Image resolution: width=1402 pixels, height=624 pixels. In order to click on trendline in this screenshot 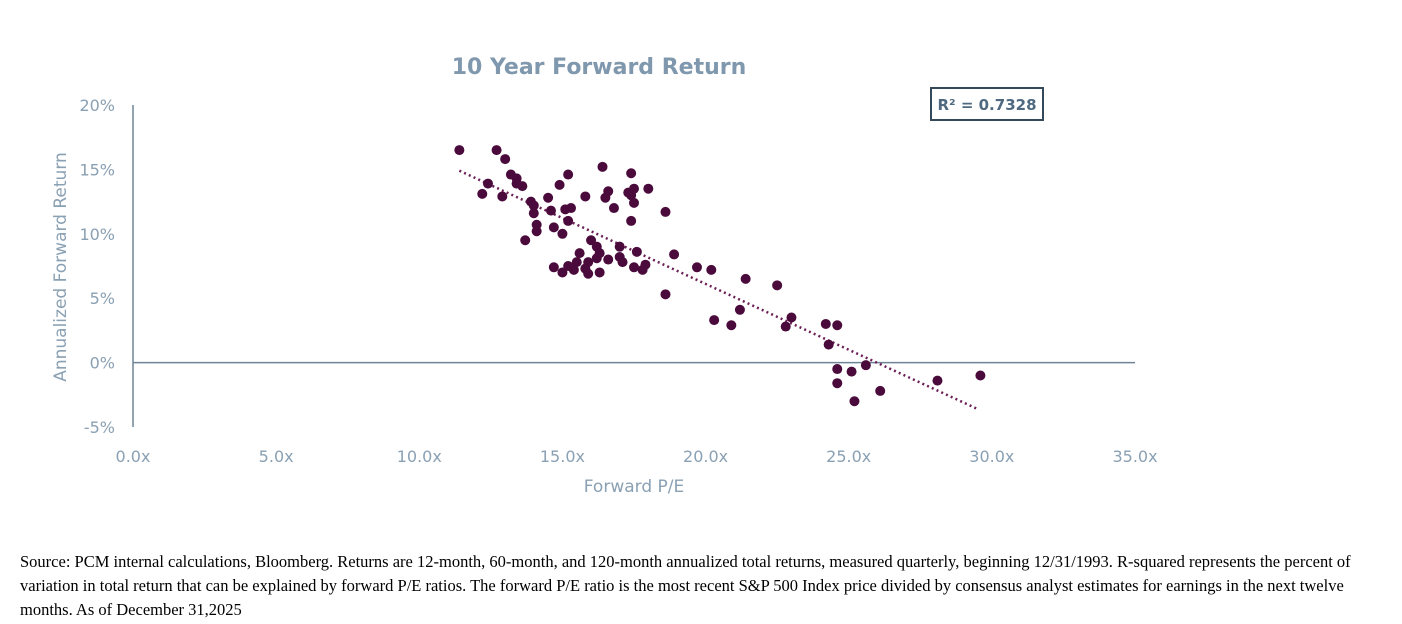, I will do `click(718, 290)`.